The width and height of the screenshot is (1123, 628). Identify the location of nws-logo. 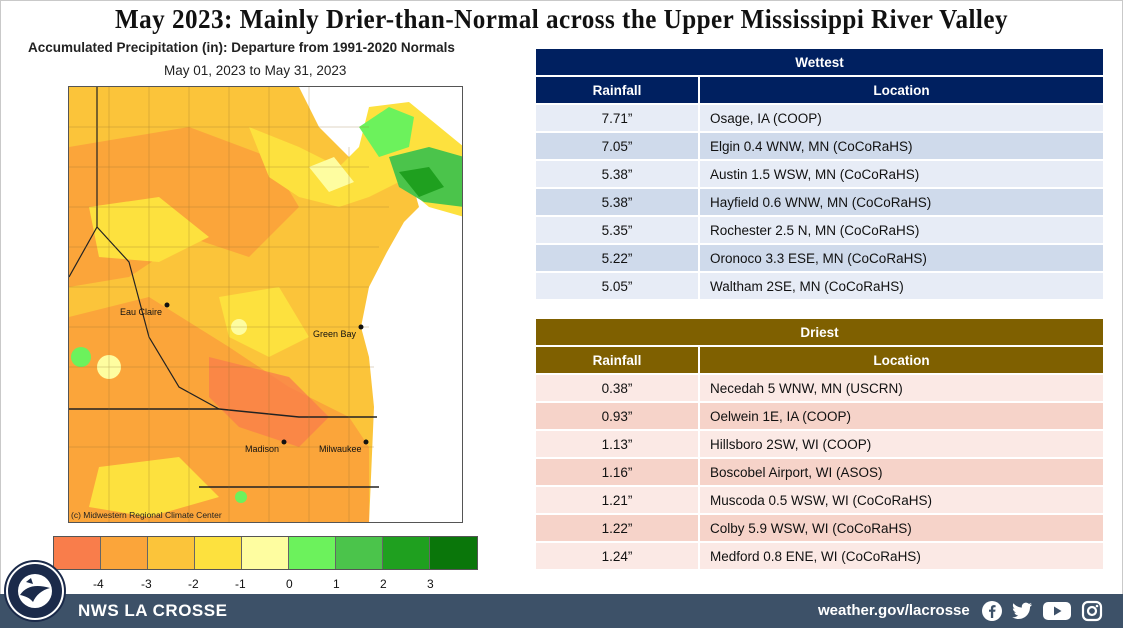
(35, 591).